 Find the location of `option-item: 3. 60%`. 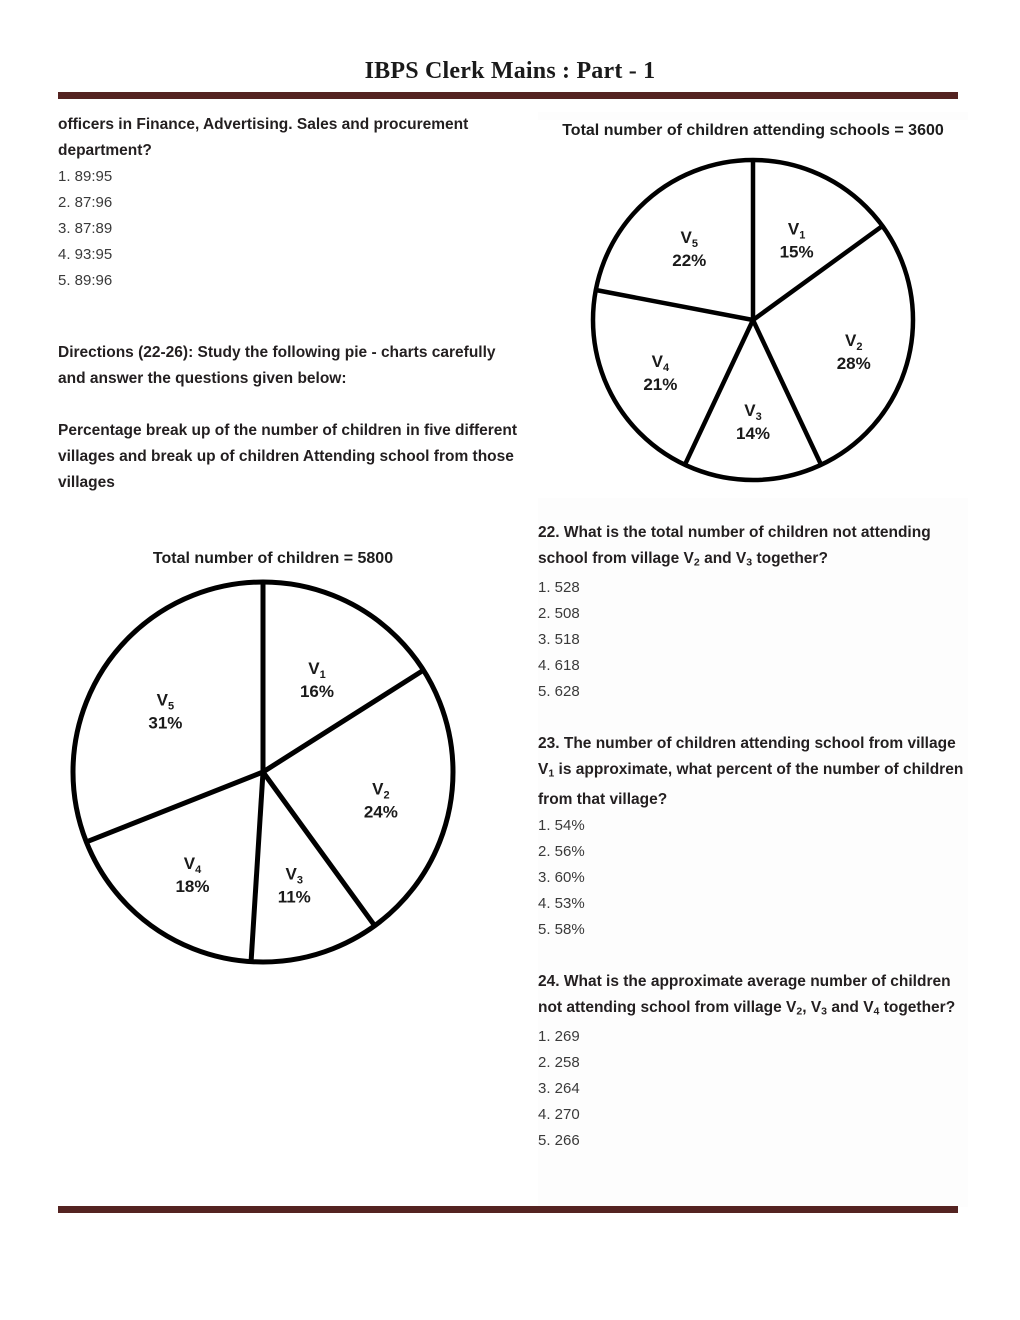

option-item: 3. 60% is located at coordinates (561, 877).